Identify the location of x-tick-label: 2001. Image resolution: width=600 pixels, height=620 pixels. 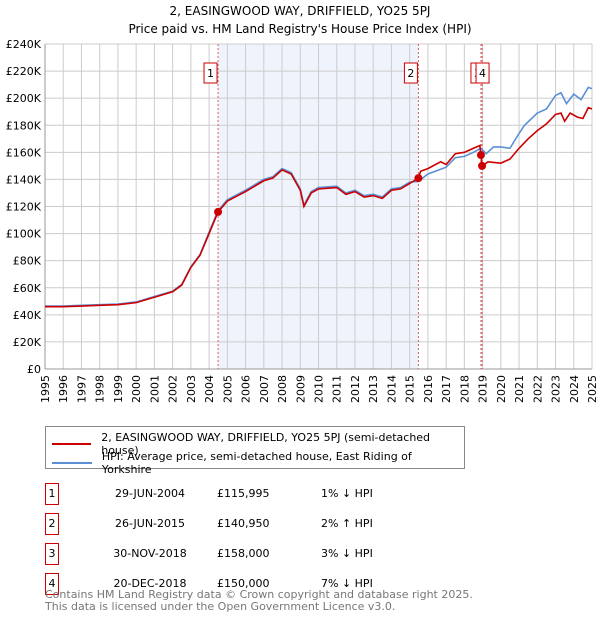
(154, 389).